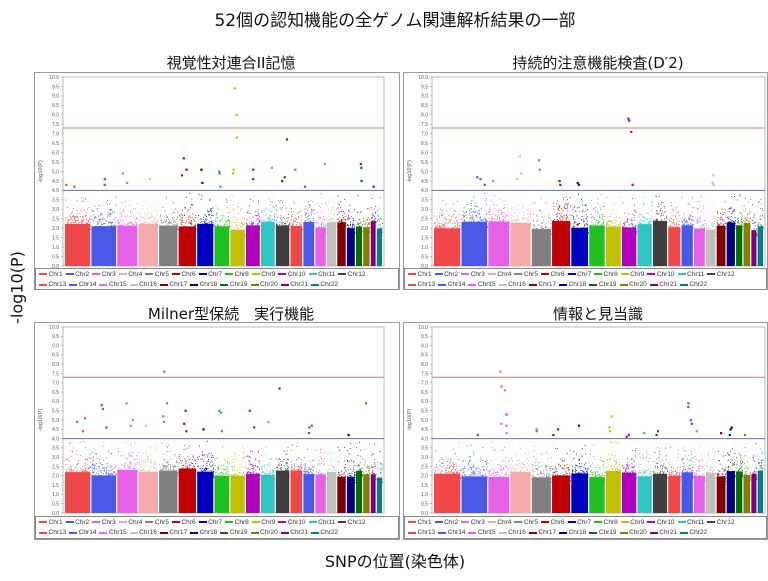  I want to click on top-snp-point, so click(632, 184).